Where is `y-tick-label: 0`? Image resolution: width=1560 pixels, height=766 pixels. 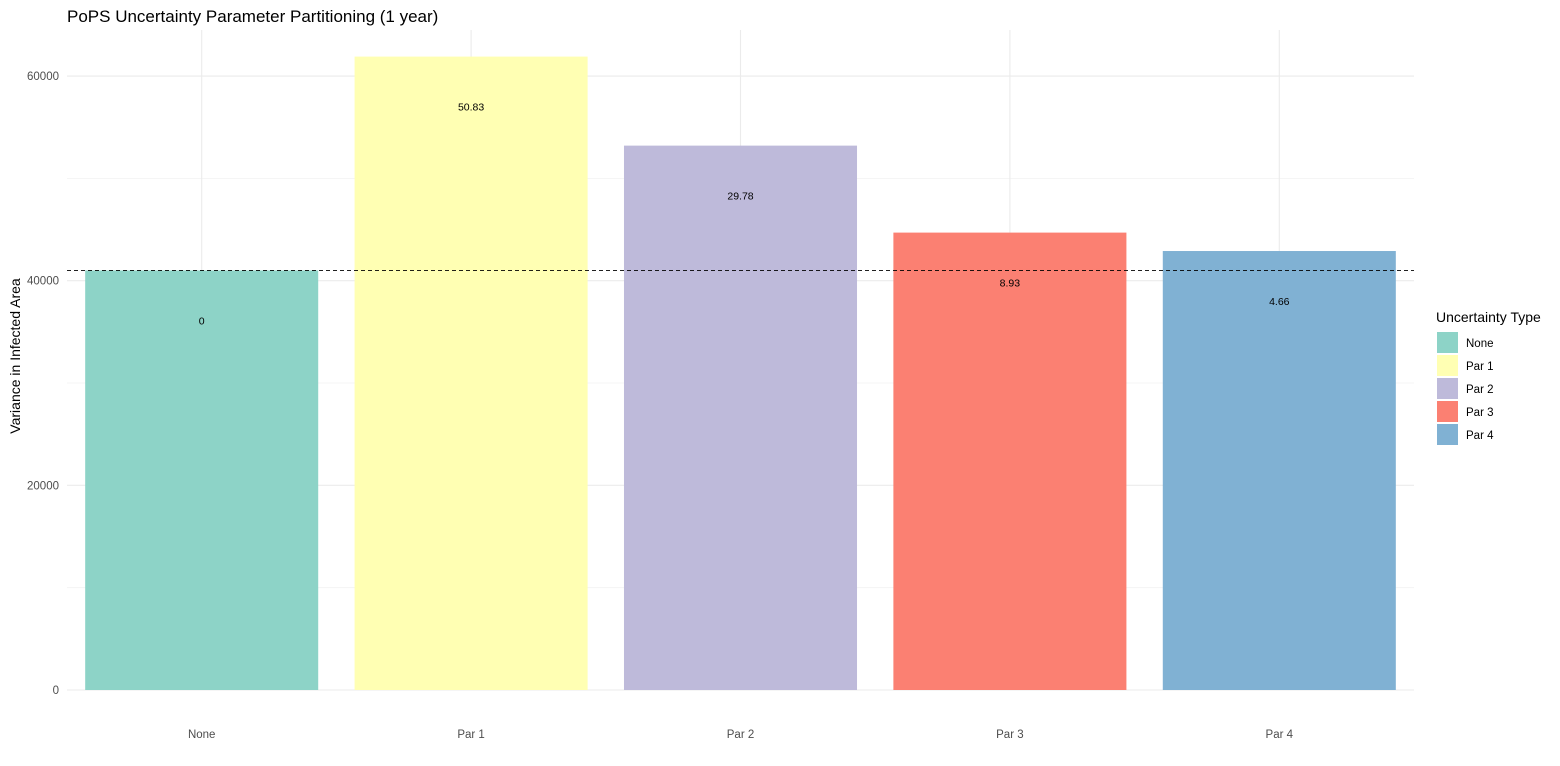
y-tick-label: 0 is located at coordinates (56, 691).